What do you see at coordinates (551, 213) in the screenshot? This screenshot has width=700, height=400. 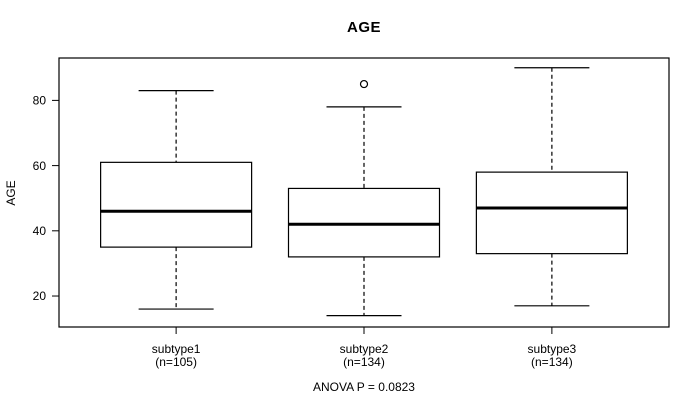 I see `boxplot-subtype3-box` at bounding box center [551, 213].